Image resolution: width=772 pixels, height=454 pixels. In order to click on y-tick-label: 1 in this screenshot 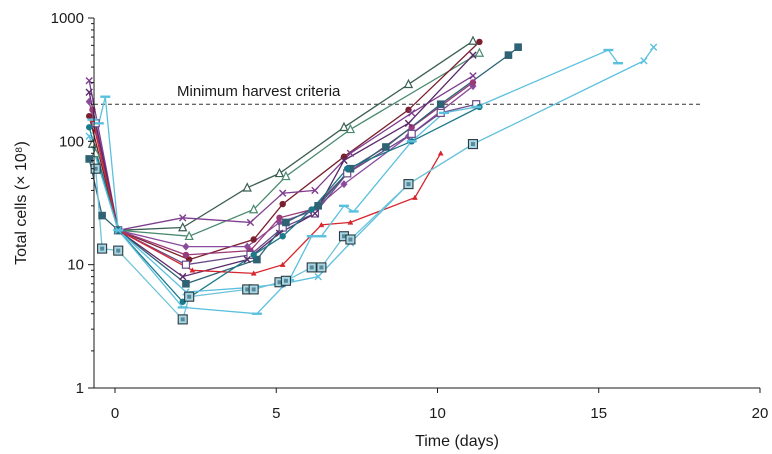, I will do `click(80, 388)`.